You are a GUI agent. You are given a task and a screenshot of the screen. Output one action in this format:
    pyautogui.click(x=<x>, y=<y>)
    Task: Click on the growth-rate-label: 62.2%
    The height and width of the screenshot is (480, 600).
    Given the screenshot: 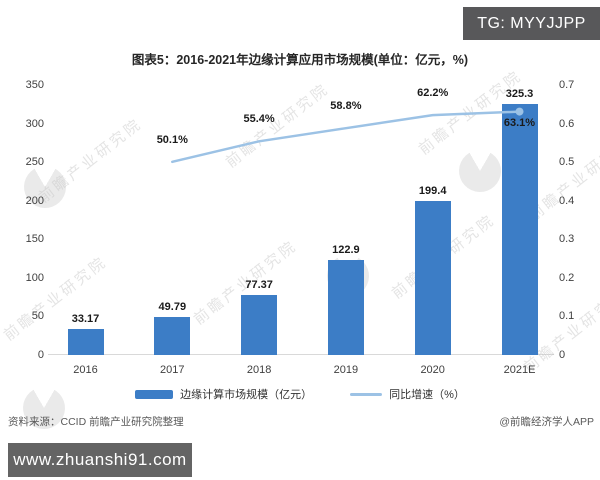 What is the action you would take?
    pyautogui.click(x=433, y=93)
    